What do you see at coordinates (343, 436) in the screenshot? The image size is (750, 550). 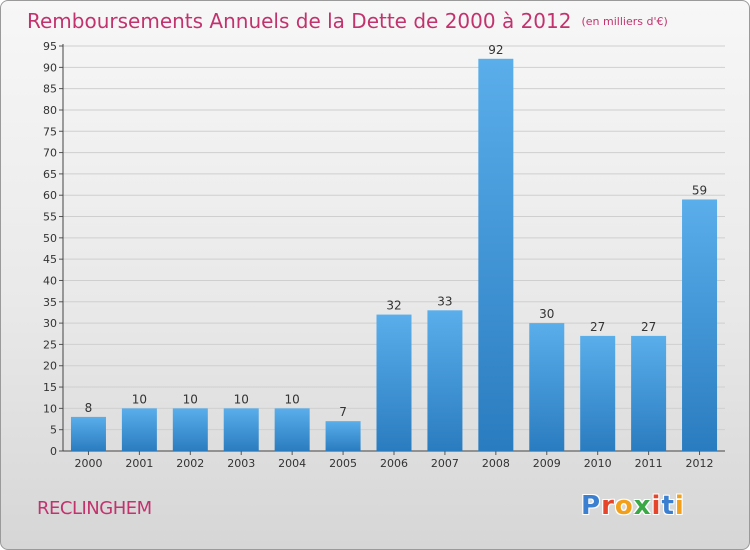 I see `bar-2005` at bounding box center [343, 436].